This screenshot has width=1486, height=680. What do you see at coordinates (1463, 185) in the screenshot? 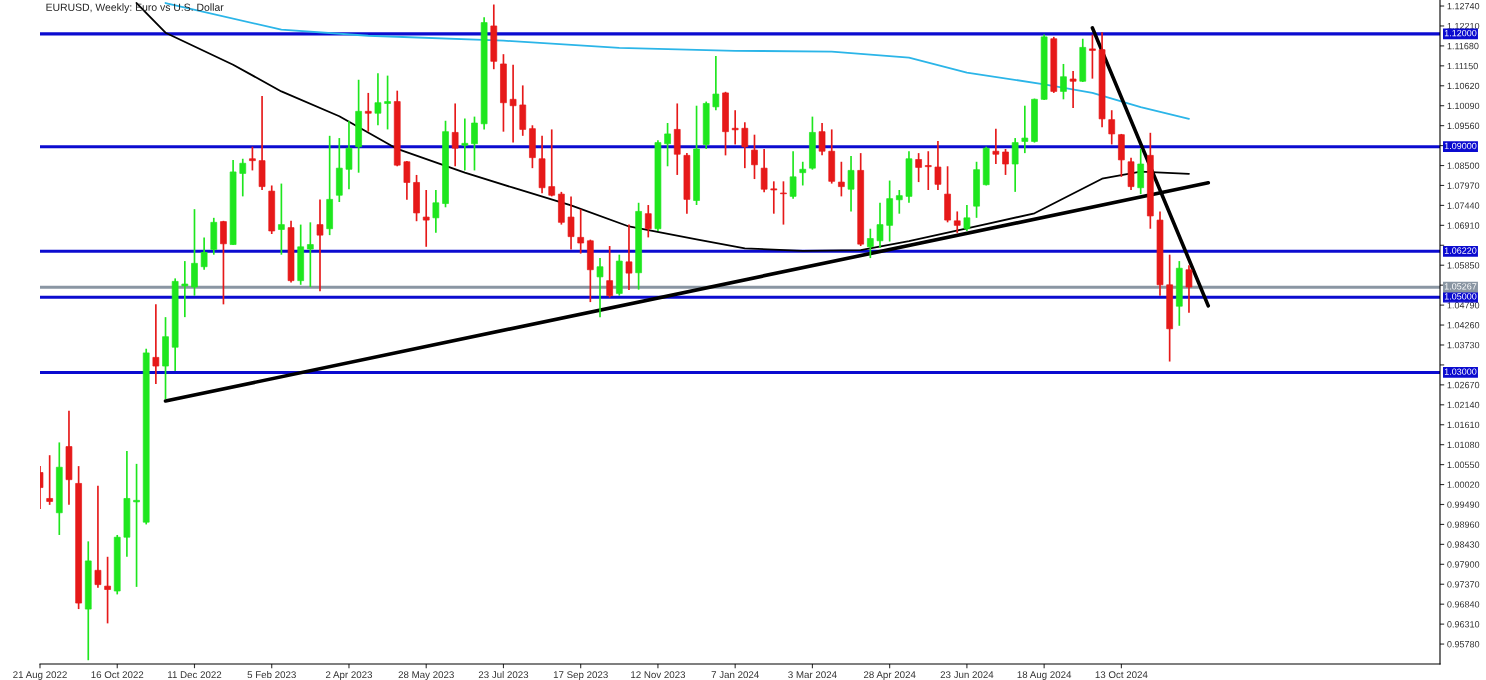
I see `y-tick-label: 1.07970` at bounding box center [1463, 185].